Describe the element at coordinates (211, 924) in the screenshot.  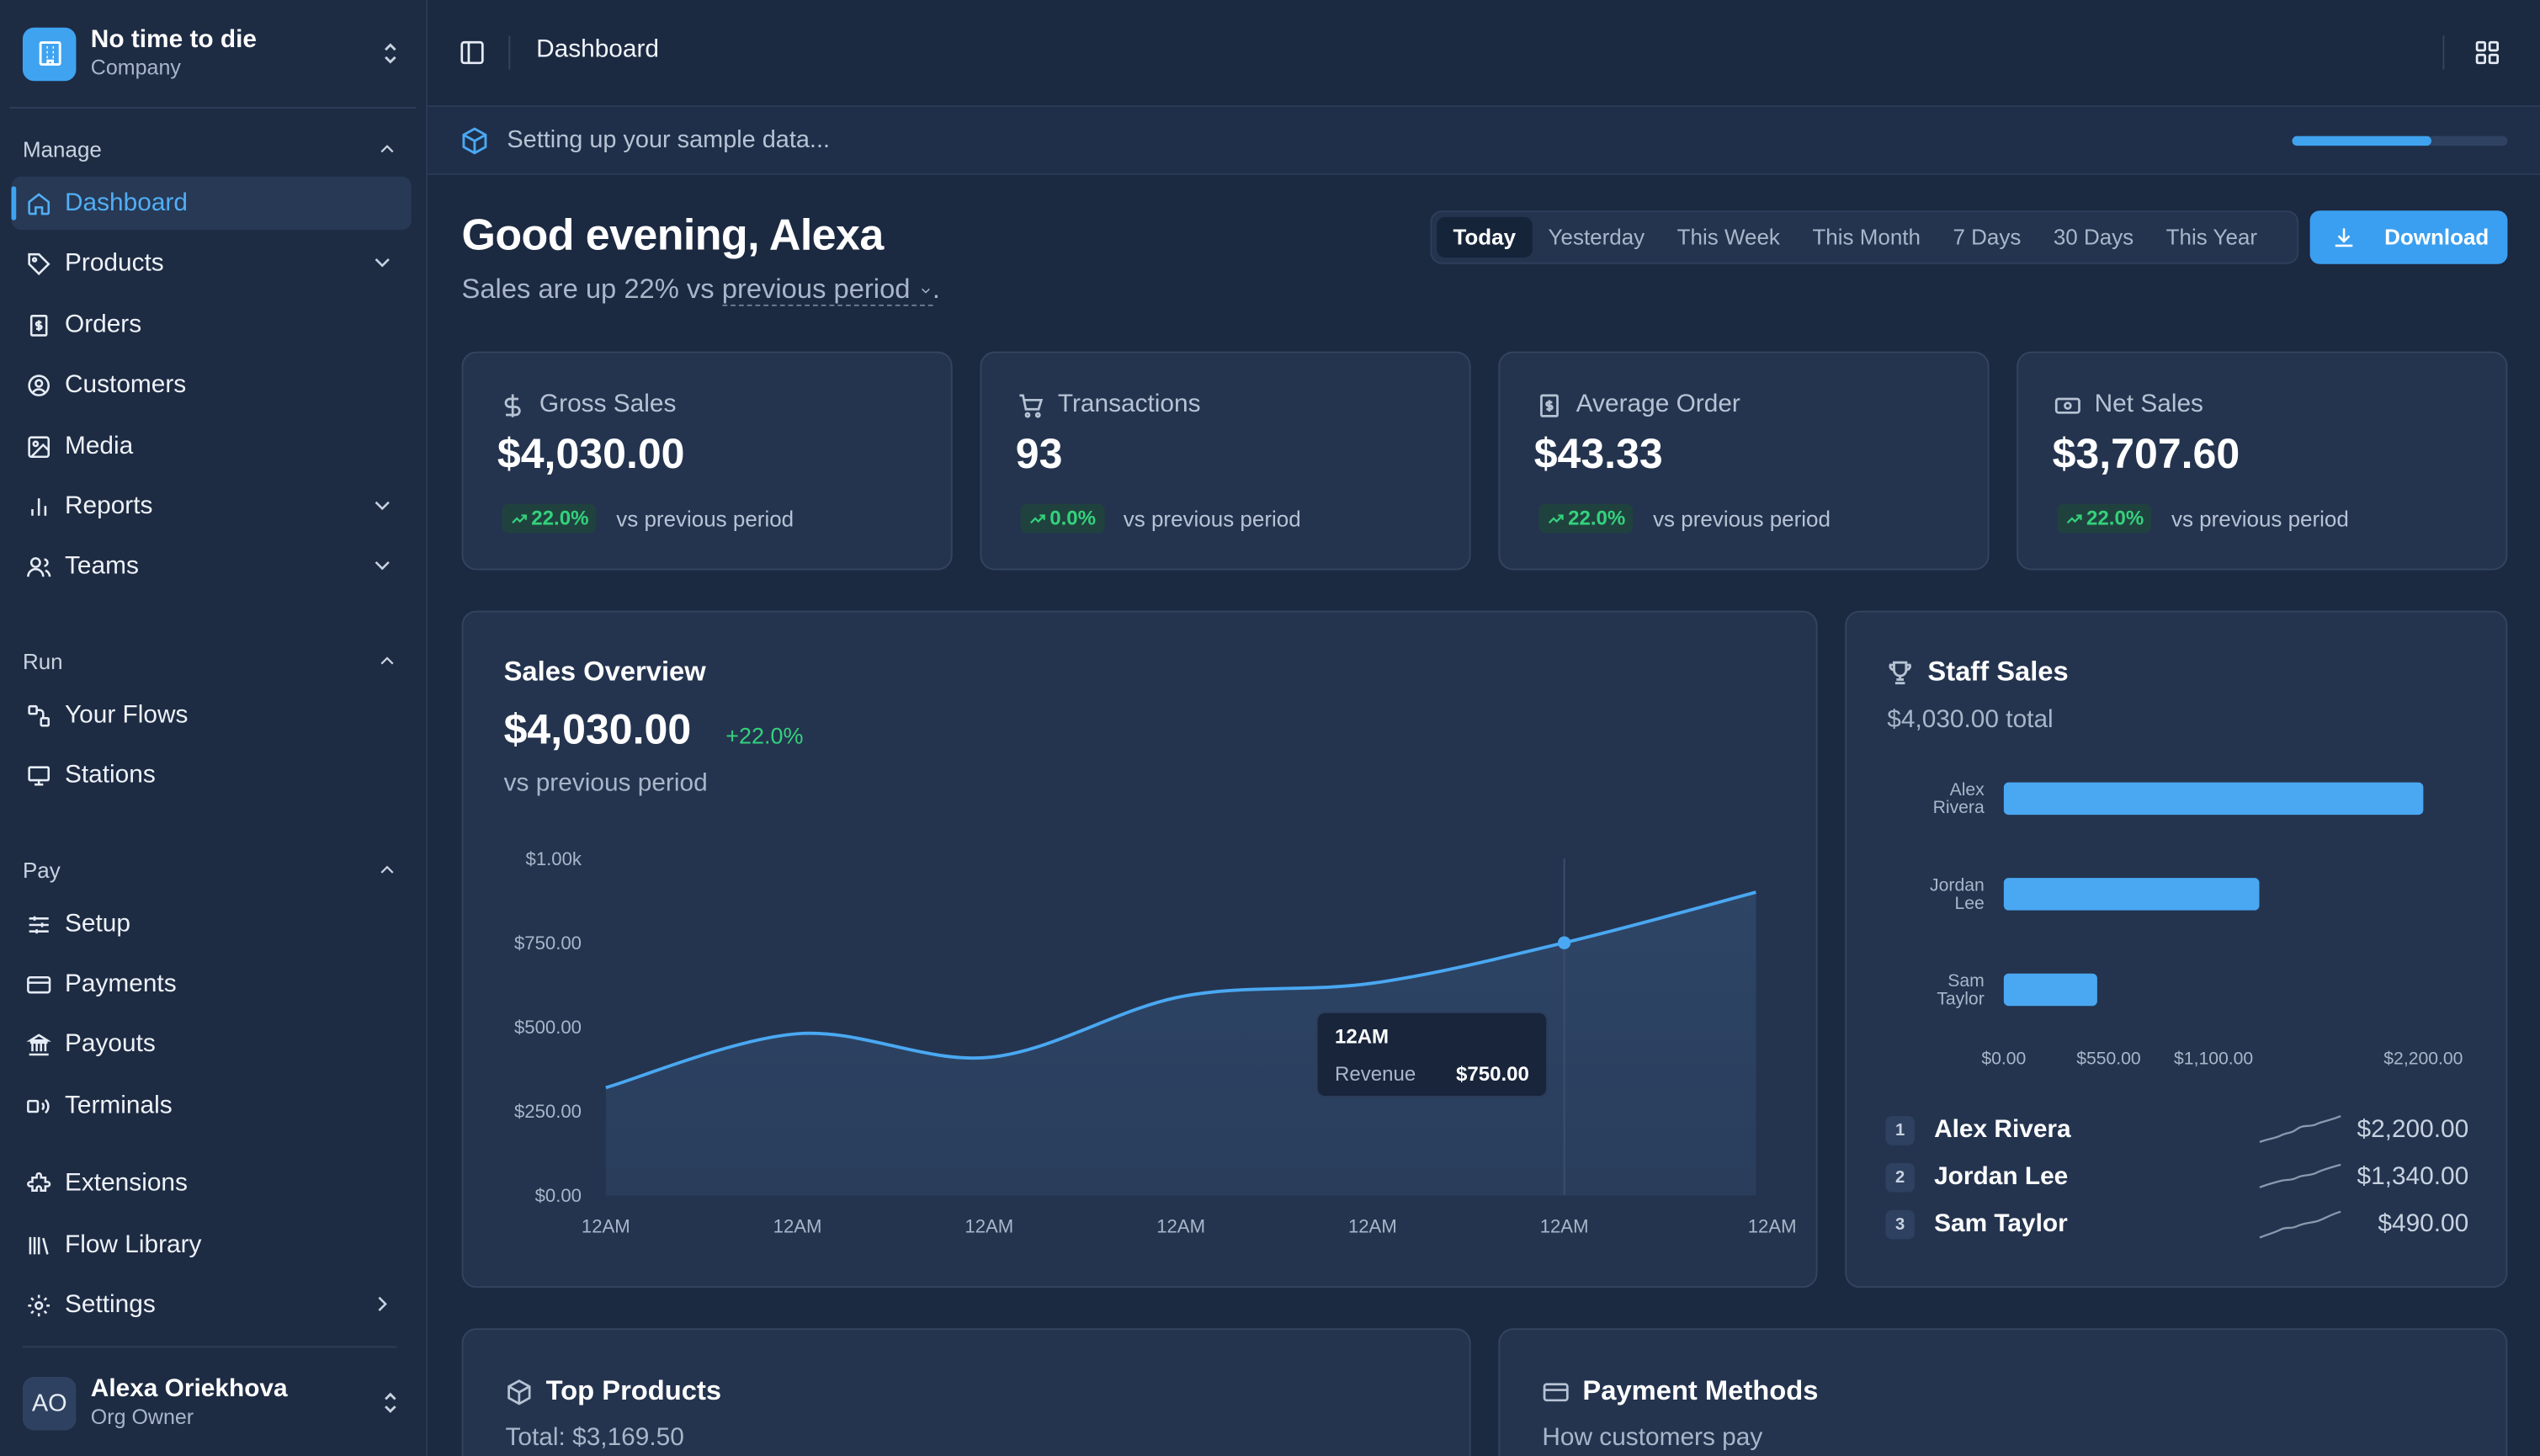
I see `sidebar-item-setup: Setup` at that location.